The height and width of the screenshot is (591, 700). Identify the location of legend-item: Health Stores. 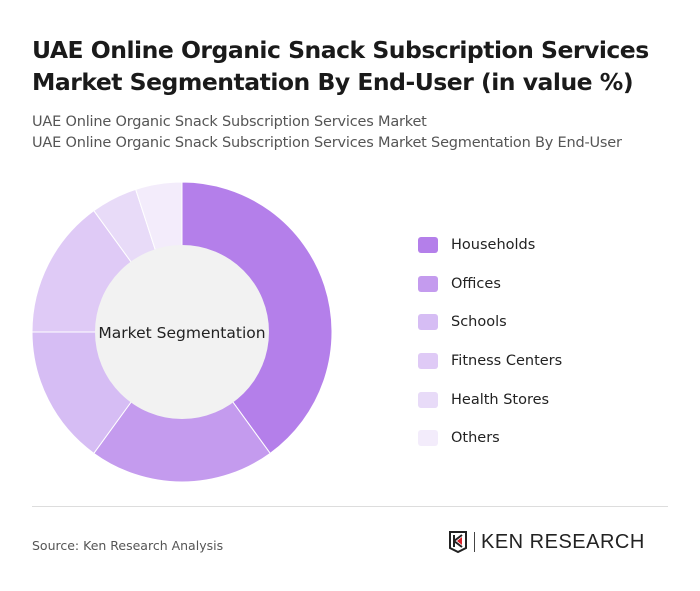
(490, 399).